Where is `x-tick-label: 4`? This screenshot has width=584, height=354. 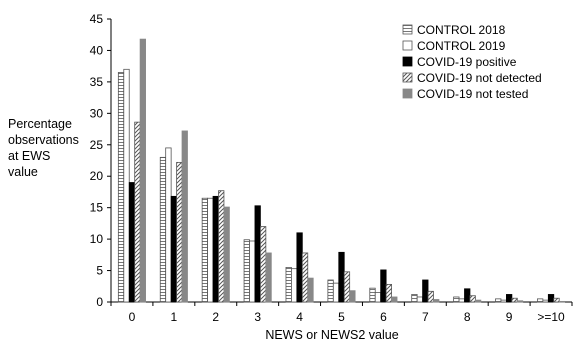
x-tick-label: 4 is located at coordinates (299, 317).